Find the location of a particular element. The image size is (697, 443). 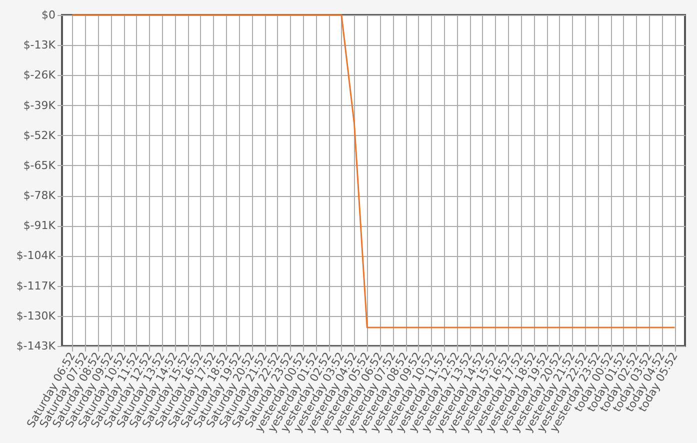

y-tick-label: $-104K is located at coordinates (36, 255).